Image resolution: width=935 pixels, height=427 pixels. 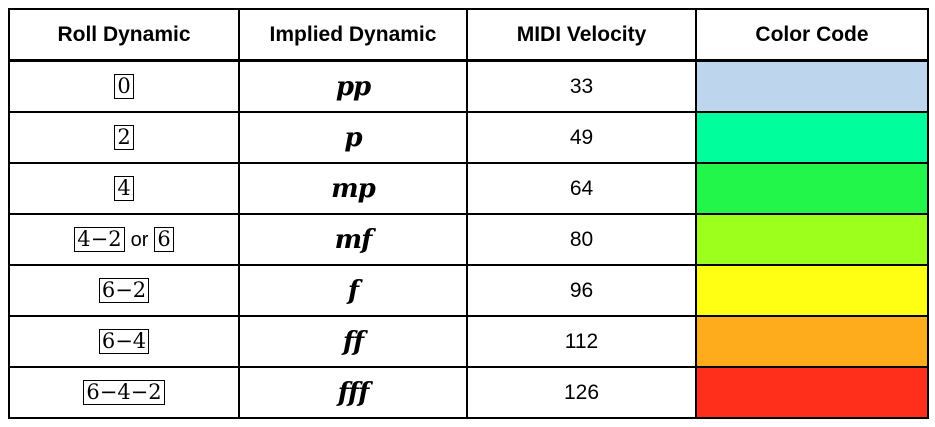 What do you see at coordinates (812, 35) in the screenshot?
I see `header-color-code: Color Code` at bounding box center [812, 35].